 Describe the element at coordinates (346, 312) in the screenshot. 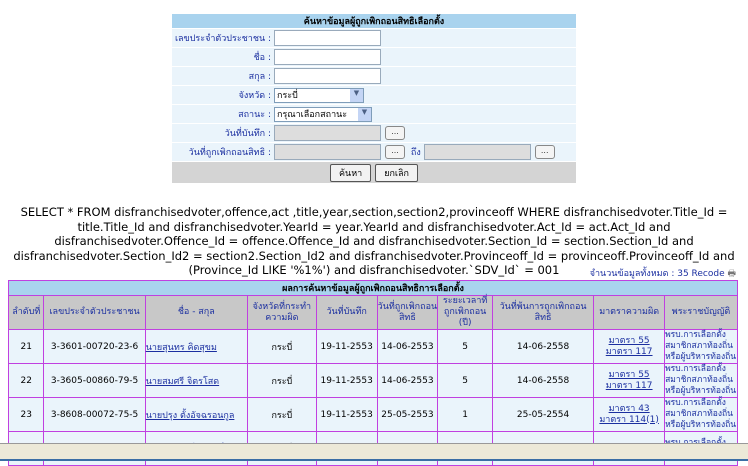

I see `column-header: วันที่บันทึก` at that location.